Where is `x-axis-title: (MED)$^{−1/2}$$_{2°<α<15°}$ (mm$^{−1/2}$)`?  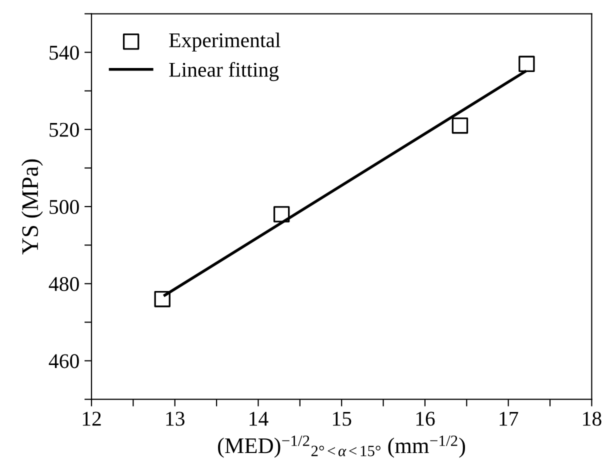 x-axis-title: (MED)$^{−1/2}$$_{2°<α<15°}$ (mm$^{−1/2}$) is located at coordinates (342, 447).